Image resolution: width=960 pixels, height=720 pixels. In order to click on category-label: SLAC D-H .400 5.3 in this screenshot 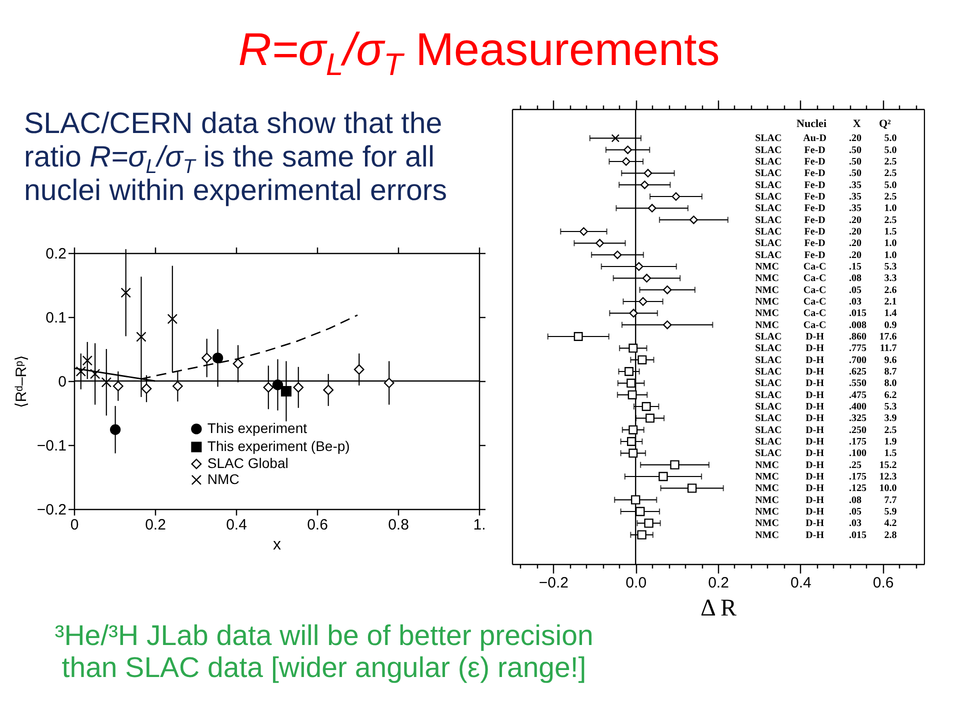, I will do `click(826, 407)`.